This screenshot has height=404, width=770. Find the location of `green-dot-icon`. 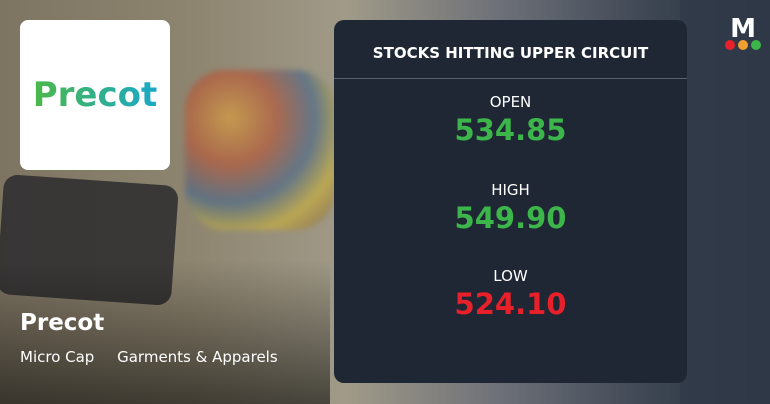

green-dot-icon is located at coordinates (756, 45).